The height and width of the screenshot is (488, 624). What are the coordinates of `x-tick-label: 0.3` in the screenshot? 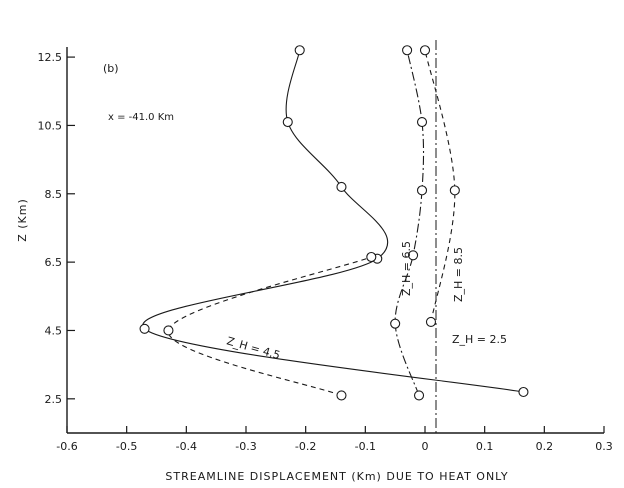 It's located at (604, 446).